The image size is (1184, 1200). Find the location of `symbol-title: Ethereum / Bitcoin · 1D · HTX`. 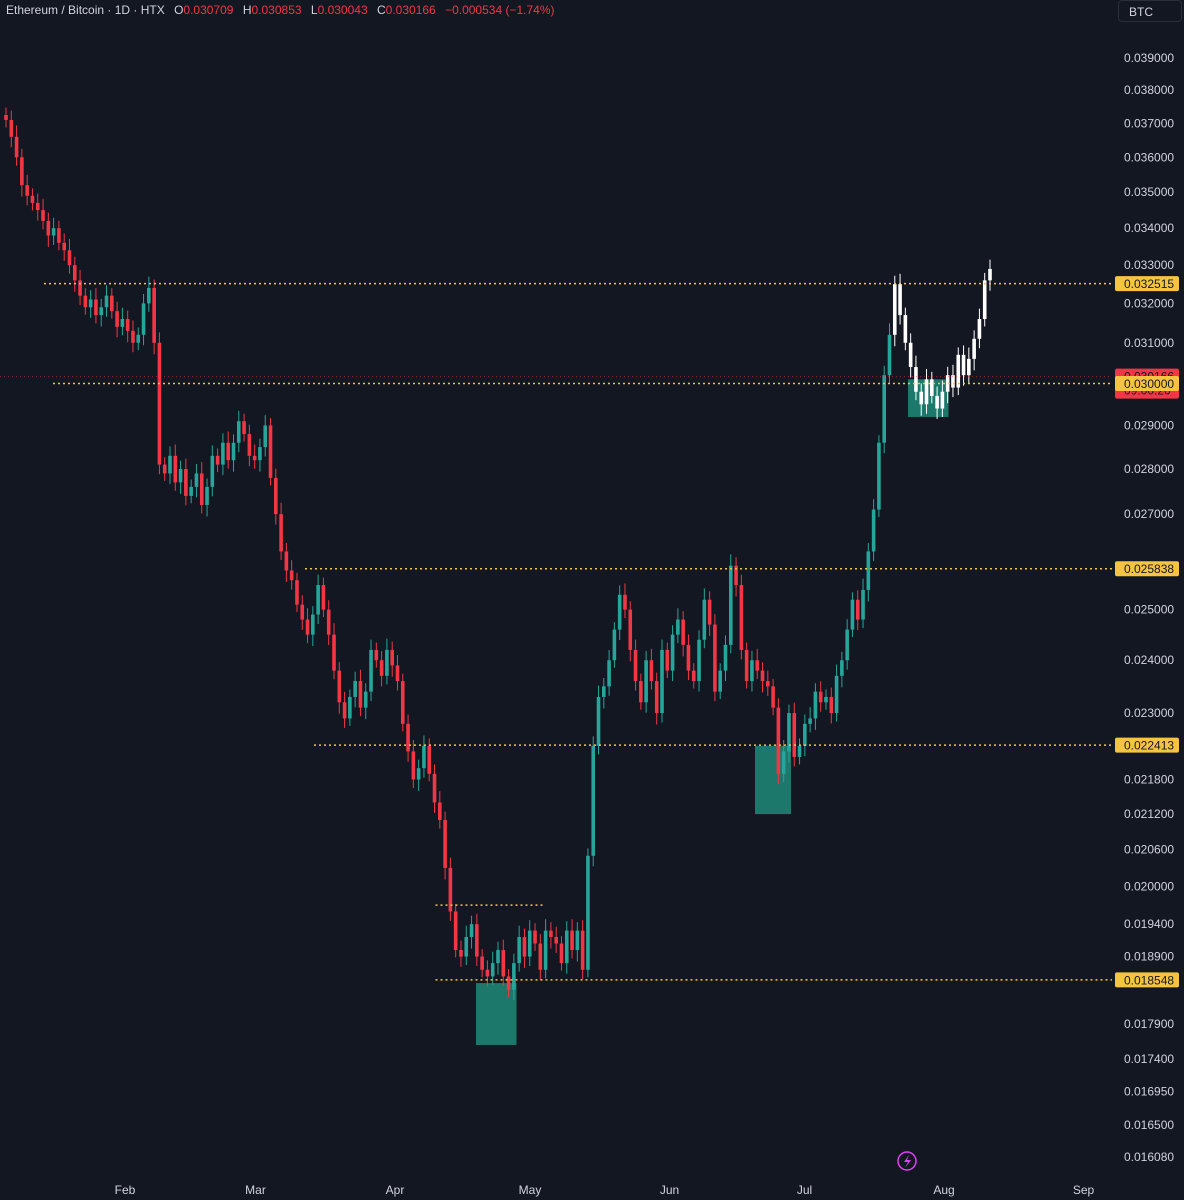

symbol-title: Ethereum / Bitcoin · 1D · HTX is located at coordinates (85, 10).